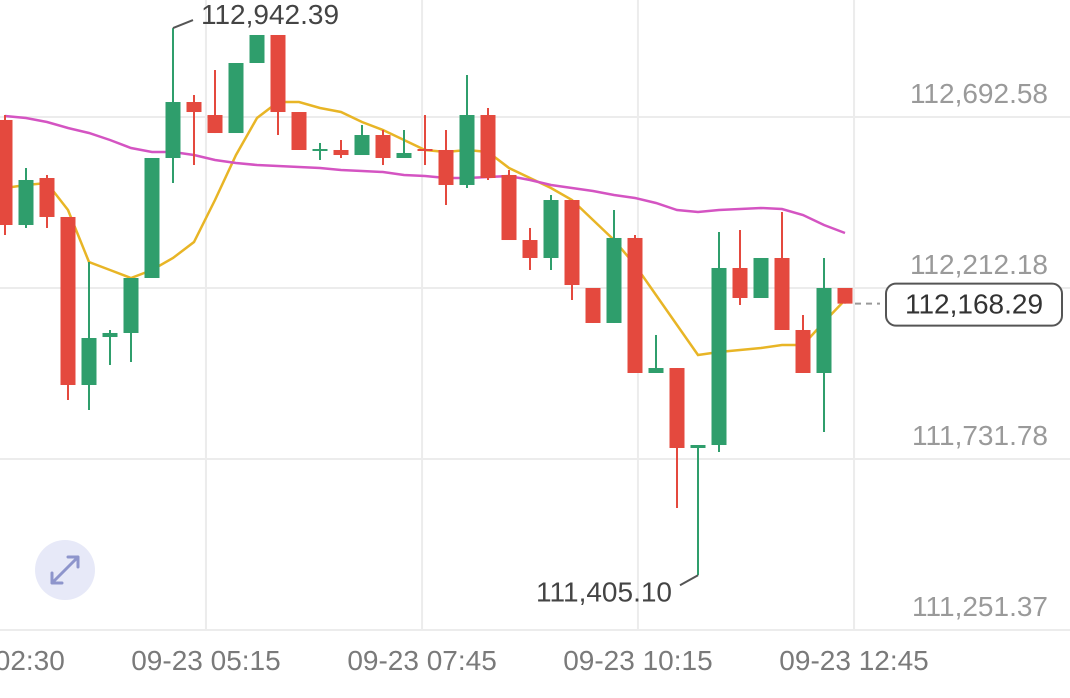  Describe the element at coordinates (421, 660) in the screenshot. I see `x-tick-label: 09-23 07:45` at that location.